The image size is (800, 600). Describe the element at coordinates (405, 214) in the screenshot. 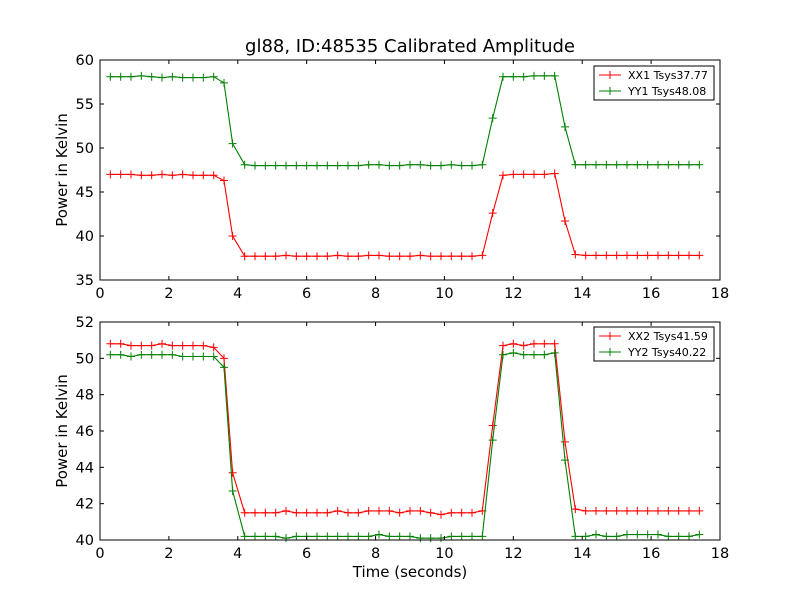

I see `series-line` at that location.